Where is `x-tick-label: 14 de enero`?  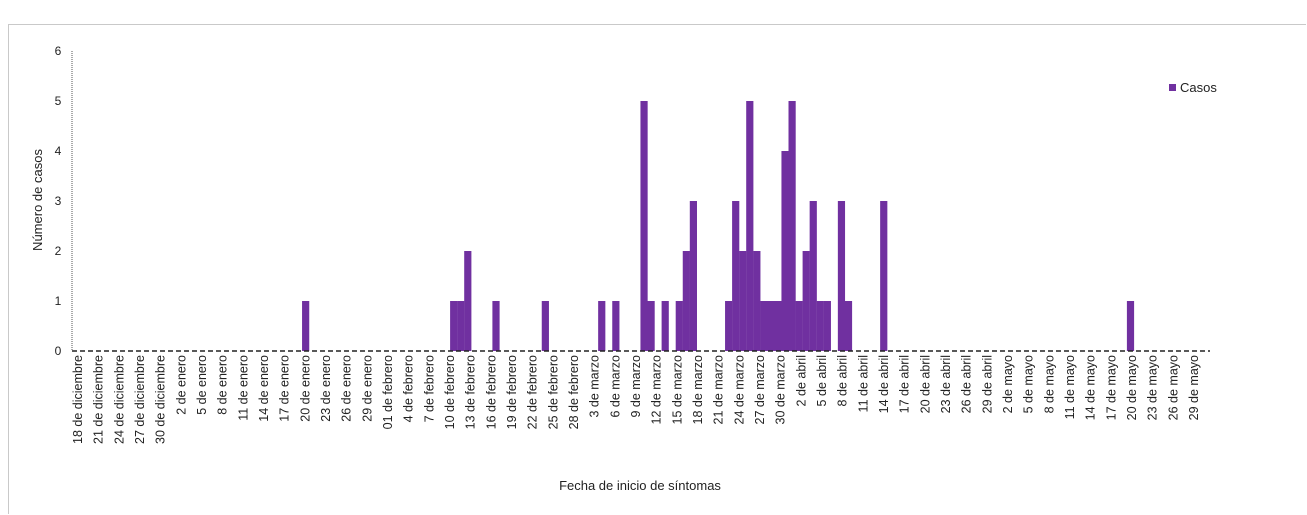
x-tick-label: 14 de enero is located at coordinates (264, 388).